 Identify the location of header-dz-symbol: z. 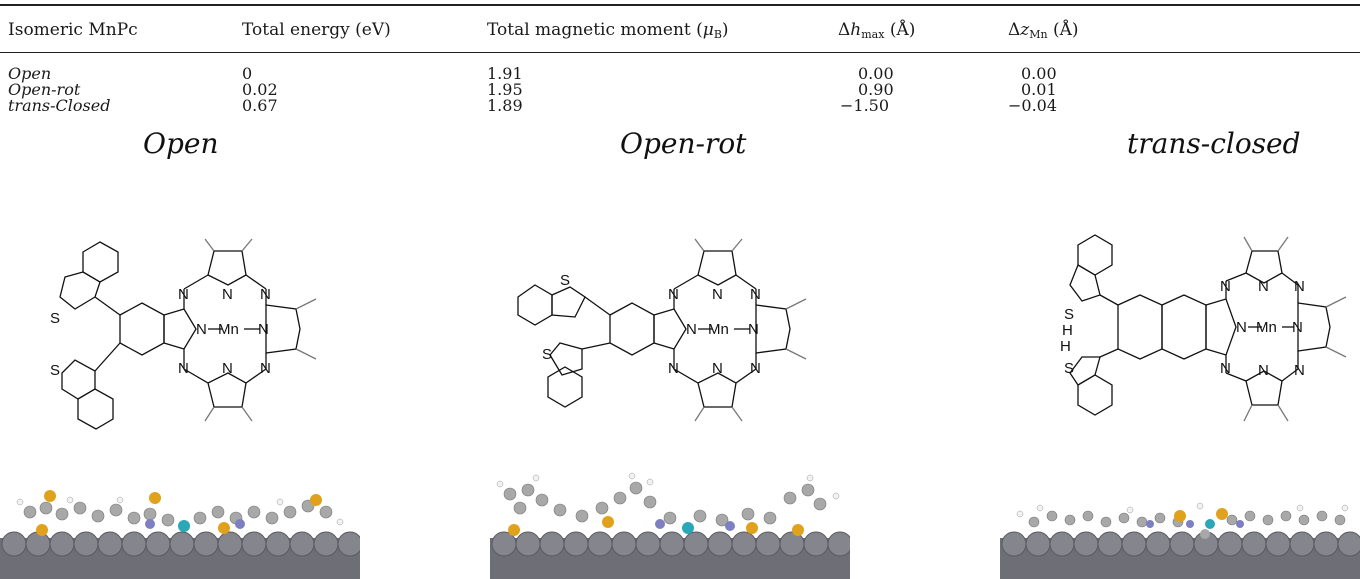
(1025, 30).